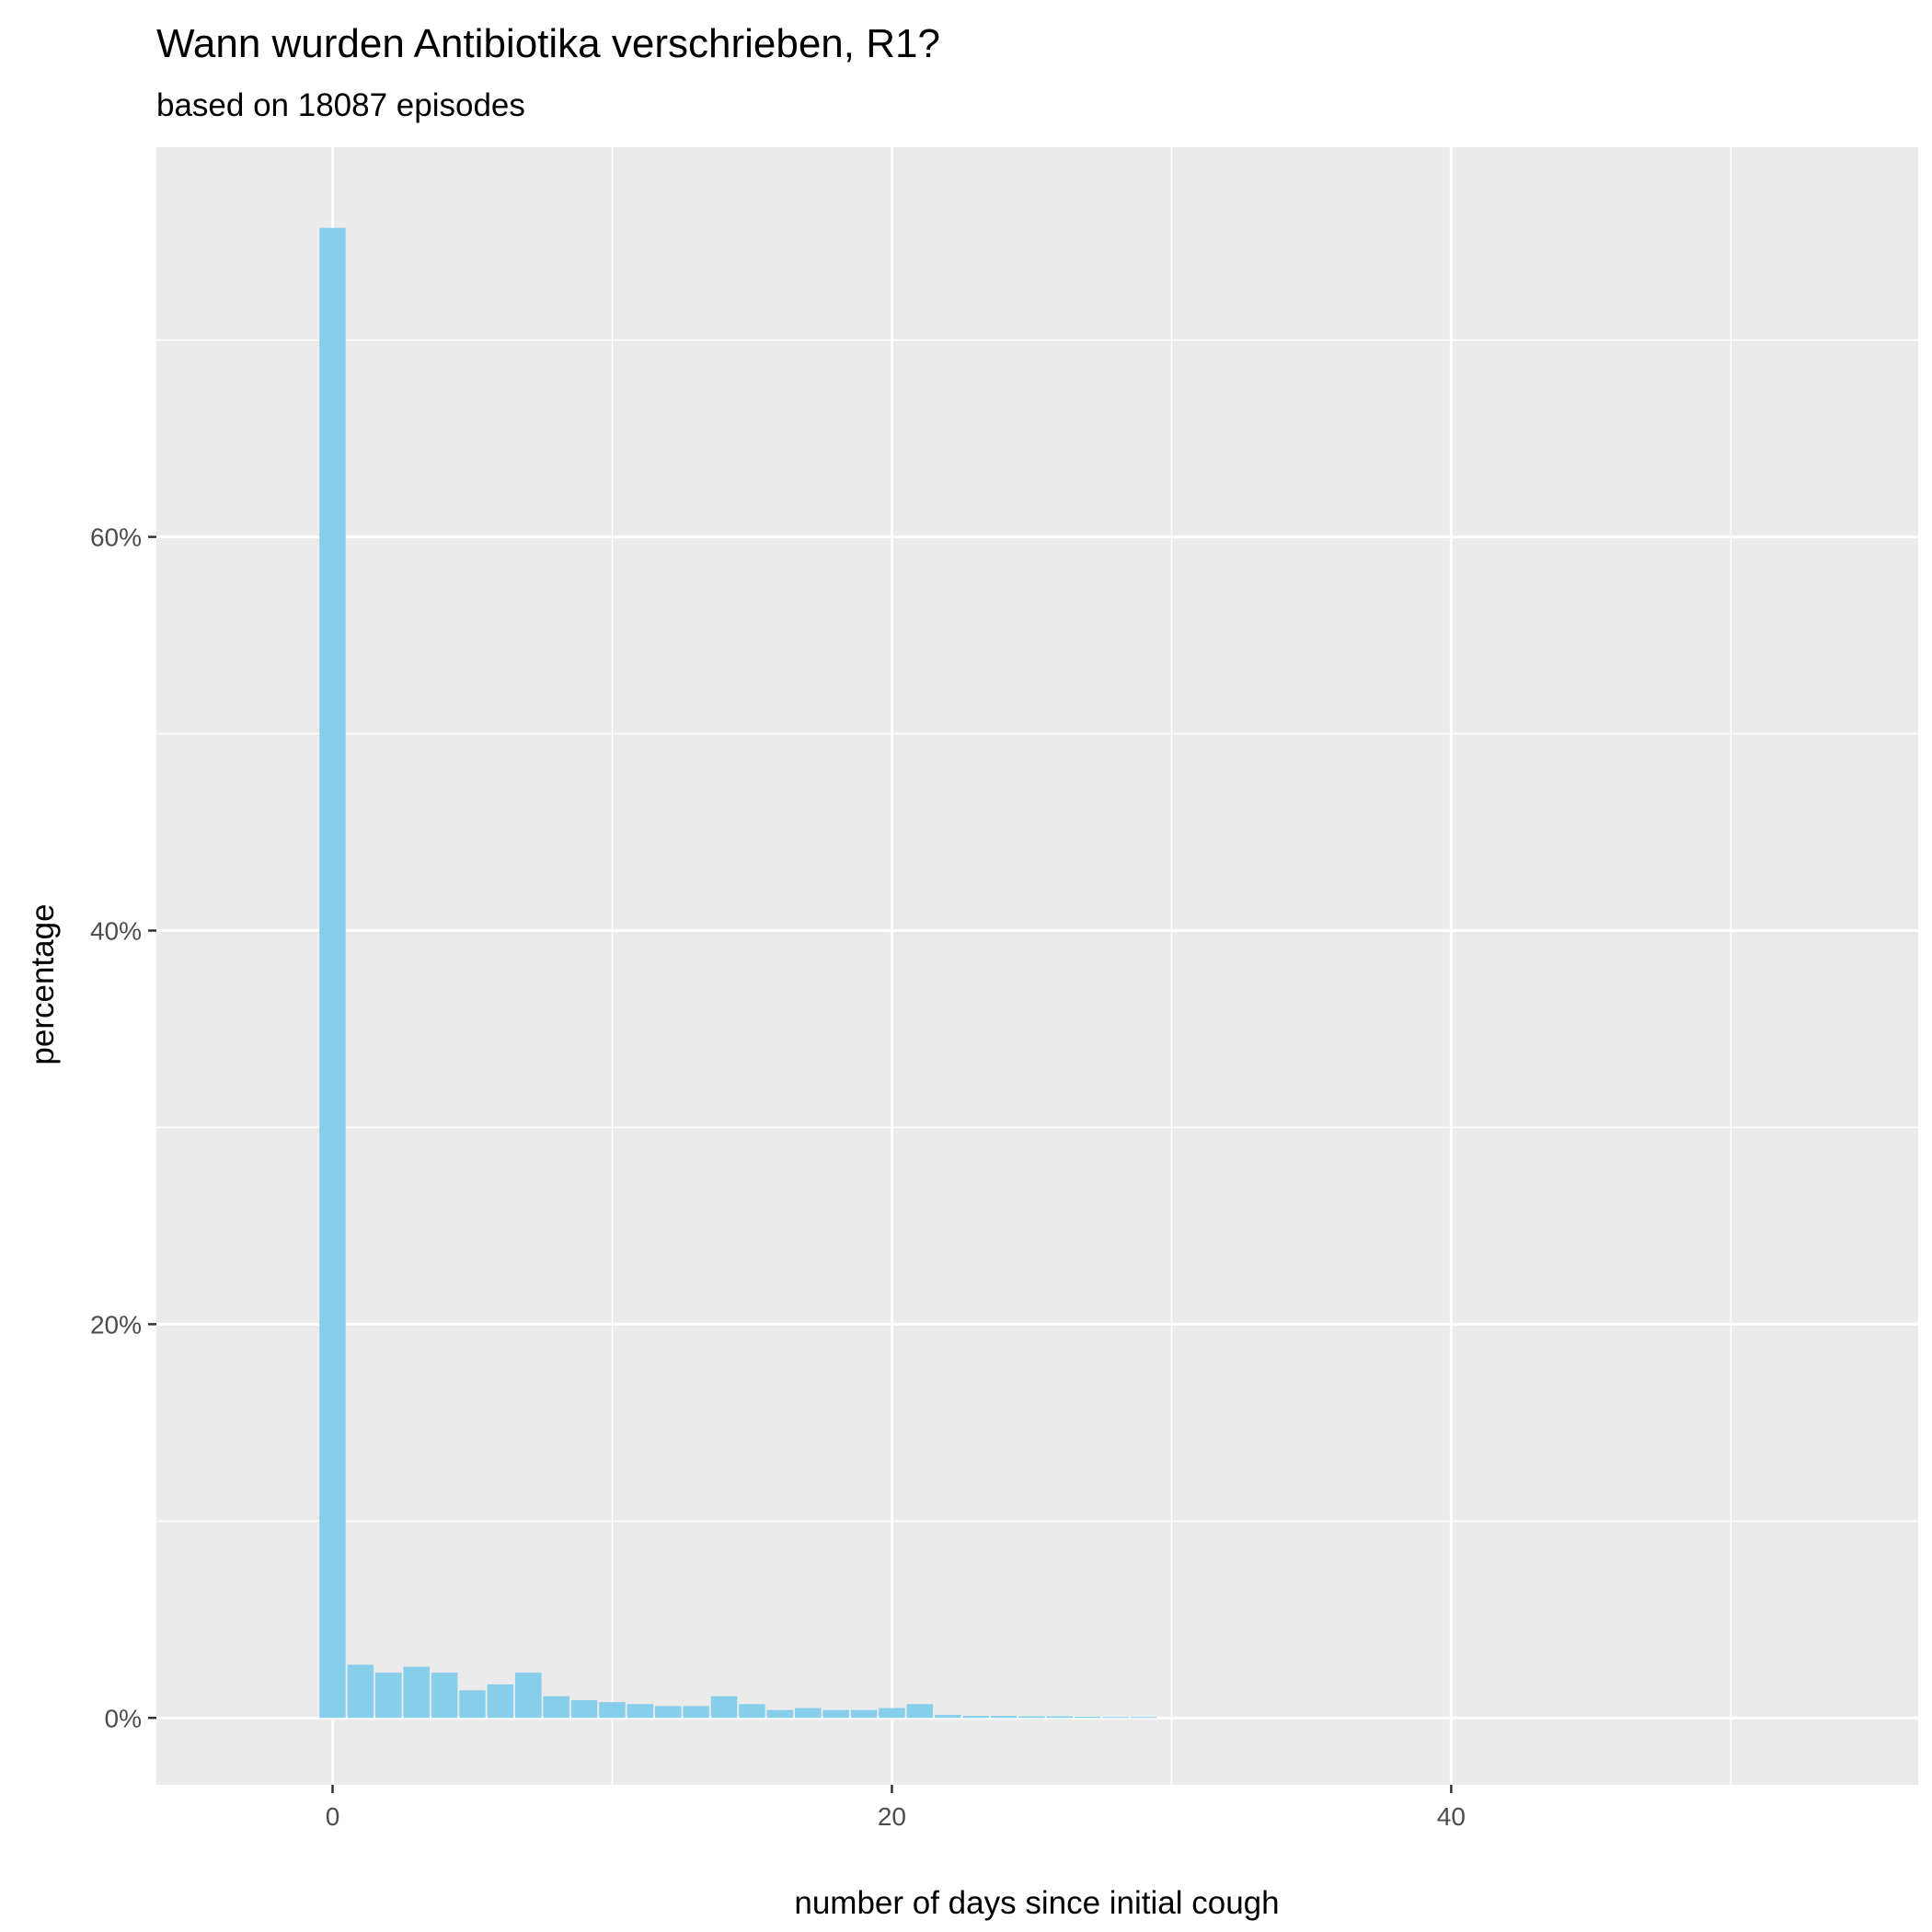 The image size is (1932, 1932). Describe the element at coordinates (116, 537) in the screenshot. I see `y-tick-label: 60%` at that location.